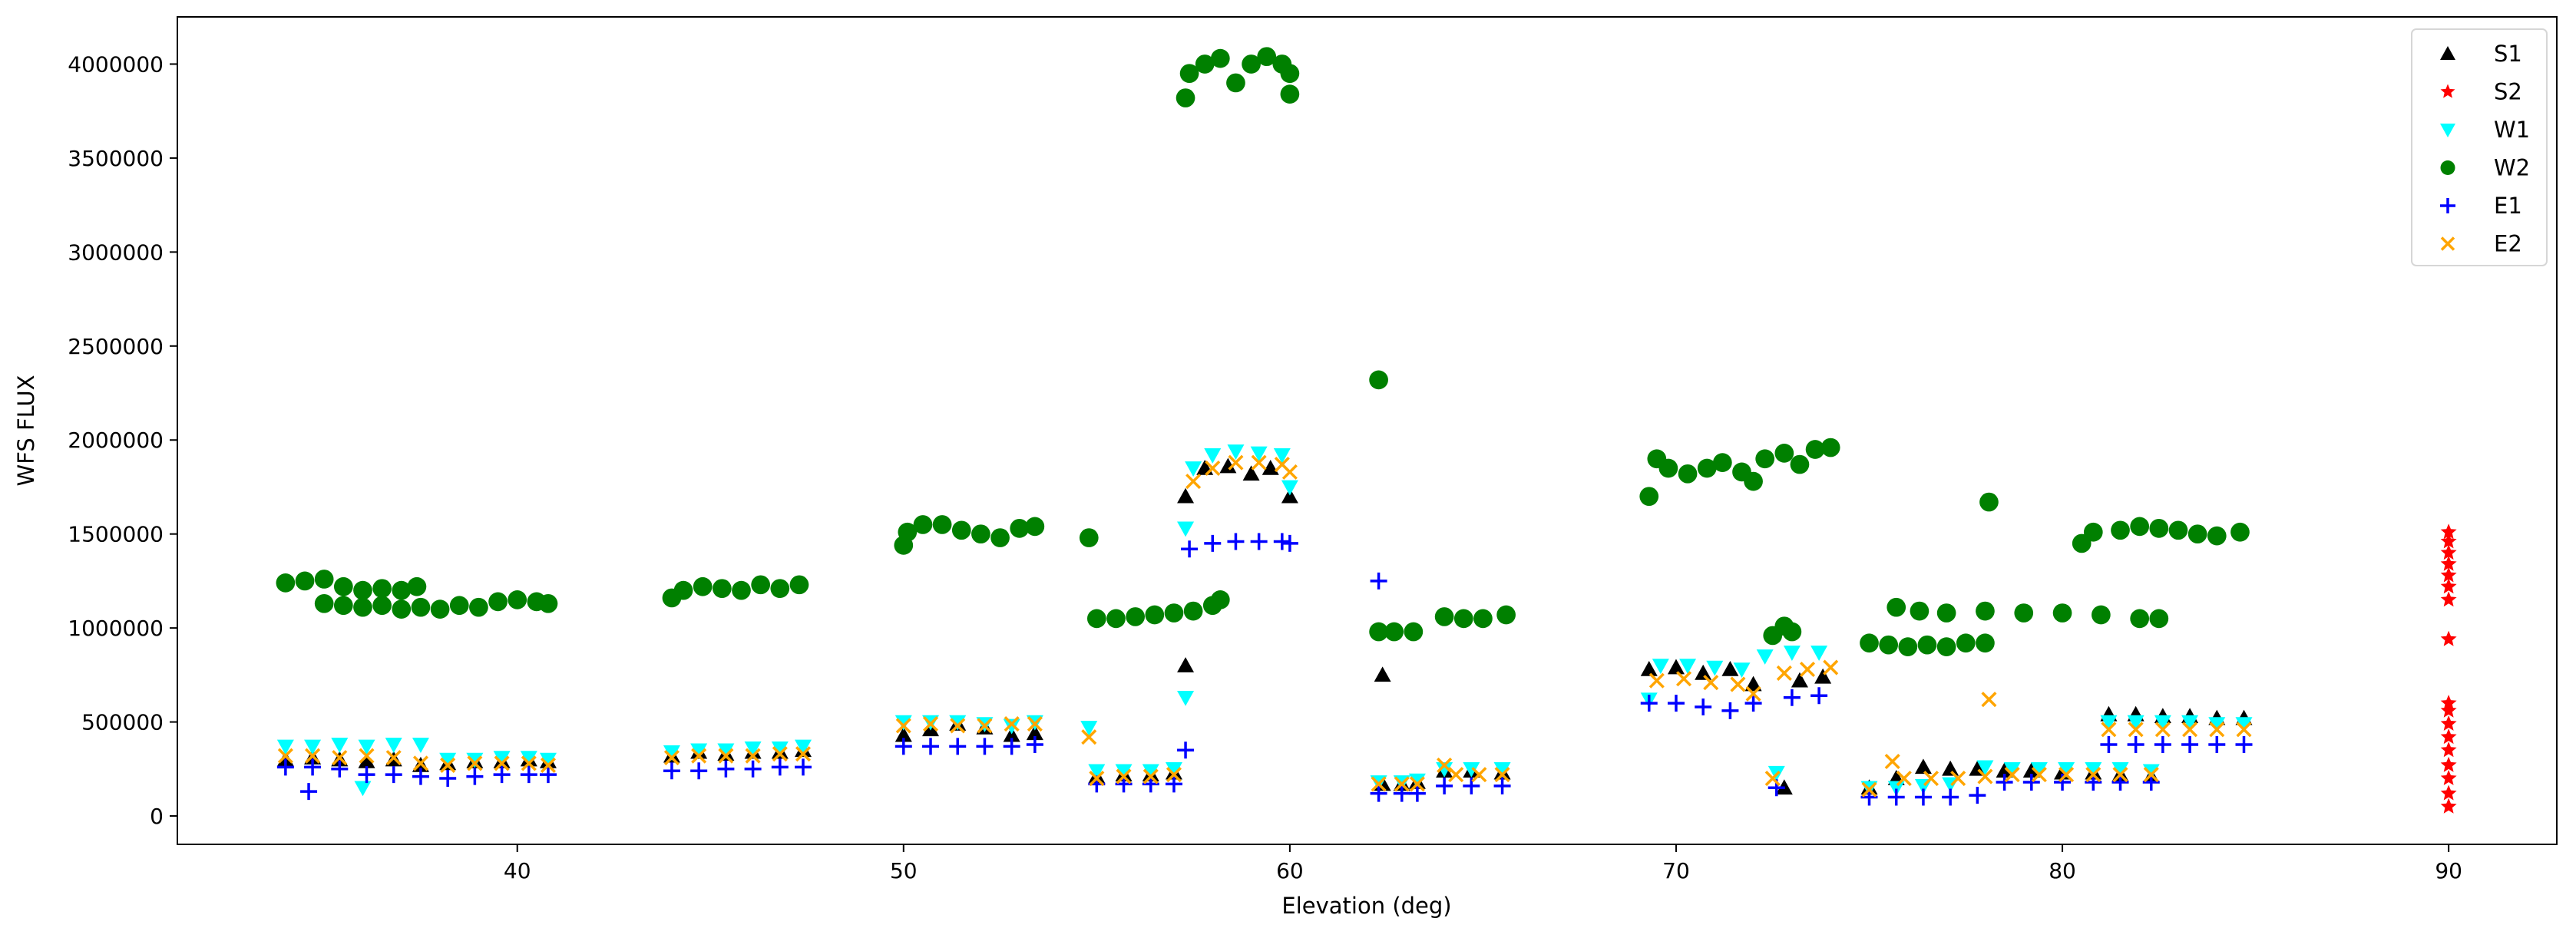  What do you see at coordinates (116, 252) in the screenshot?
I see `y-tick-label: 3000000` at bounding box center [116, 252].